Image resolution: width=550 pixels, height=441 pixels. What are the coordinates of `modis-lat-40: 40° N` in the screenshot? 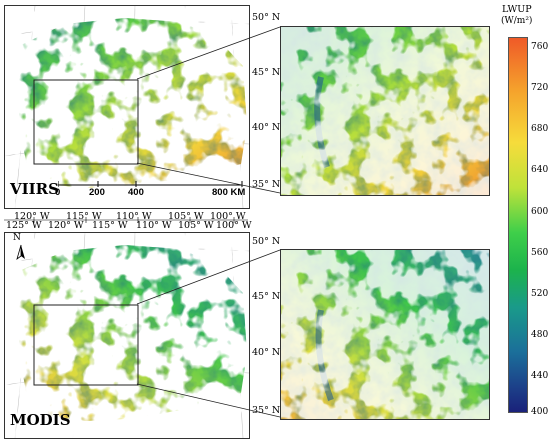 It's located at (266, 352).